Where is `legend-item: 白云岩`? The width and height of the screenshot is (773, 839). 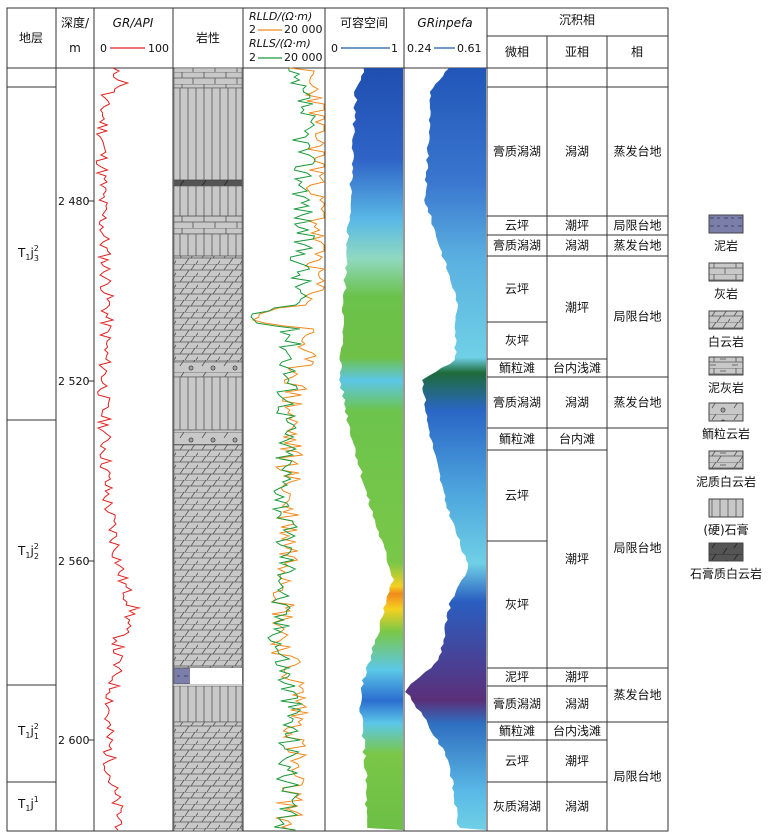 legend-item: 白云岩 is located at coordinates (726, 330).